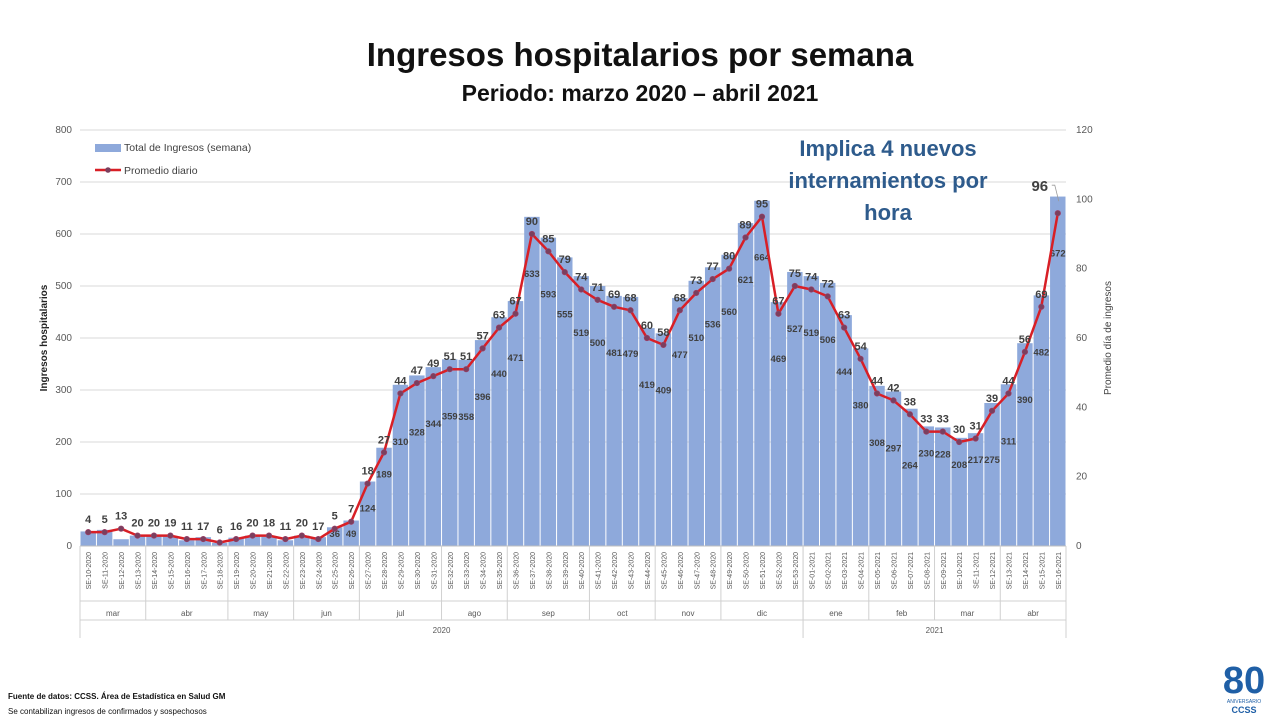  What do you see at coordinates (384, 440) in the screenshot?
I see `line-value-label: 27` at bounding box center [384, 440].